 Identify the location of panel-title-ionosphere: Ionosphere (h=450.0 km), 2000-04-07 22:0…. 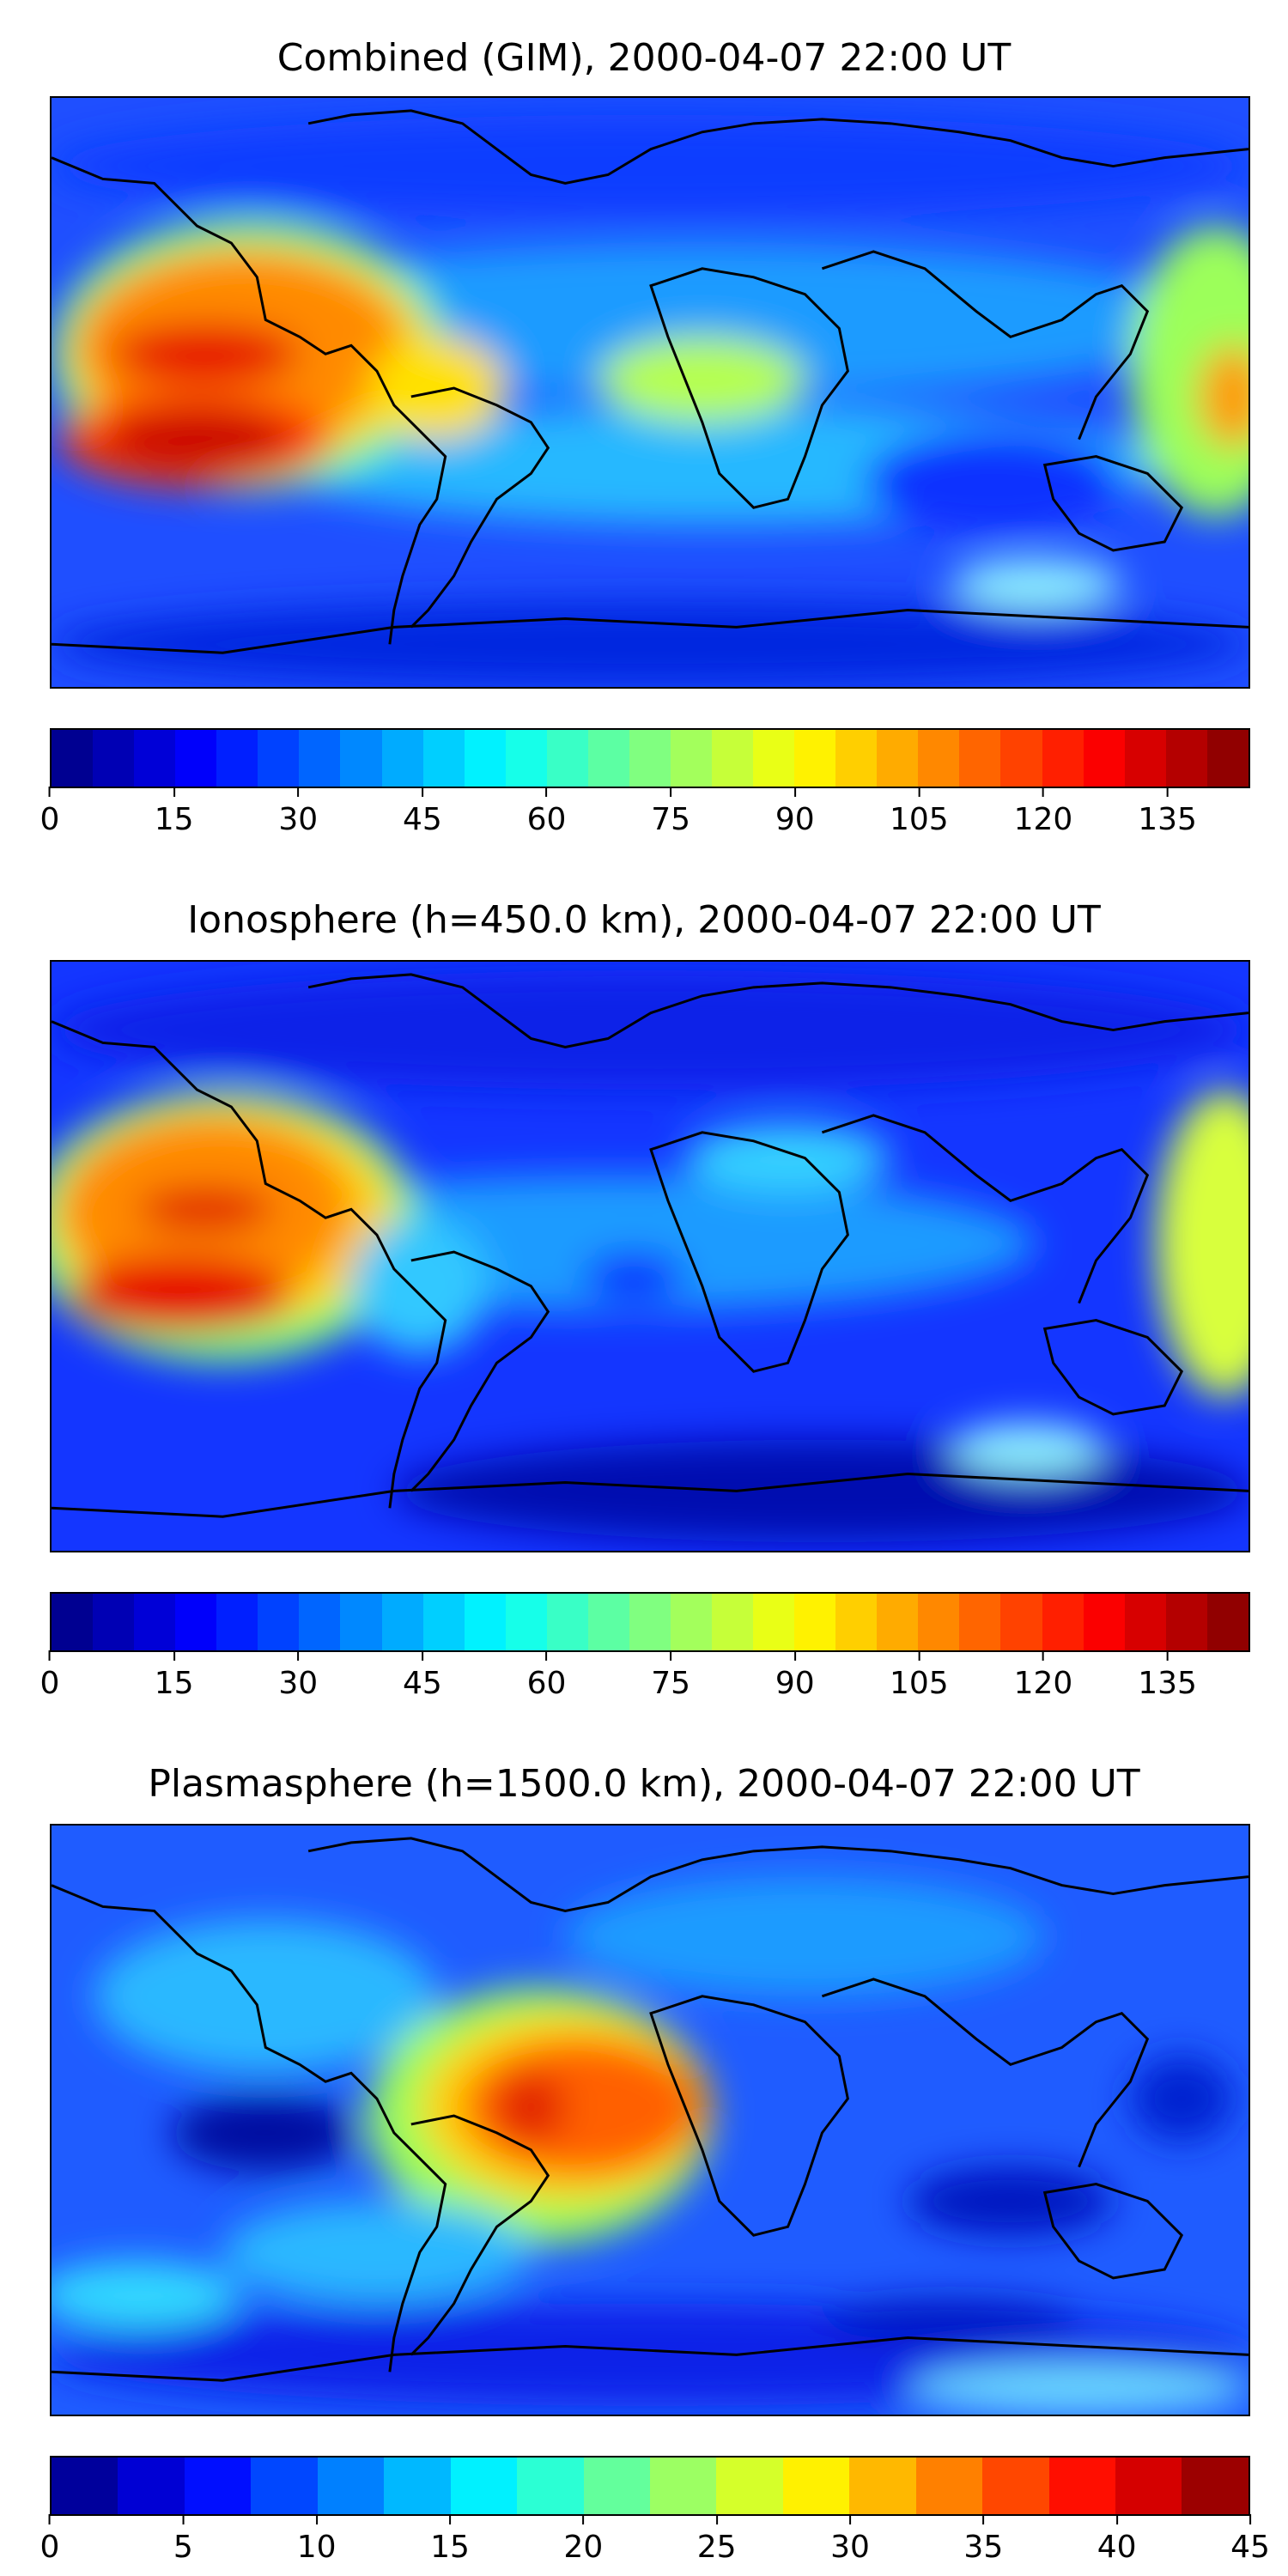
(644, 920).